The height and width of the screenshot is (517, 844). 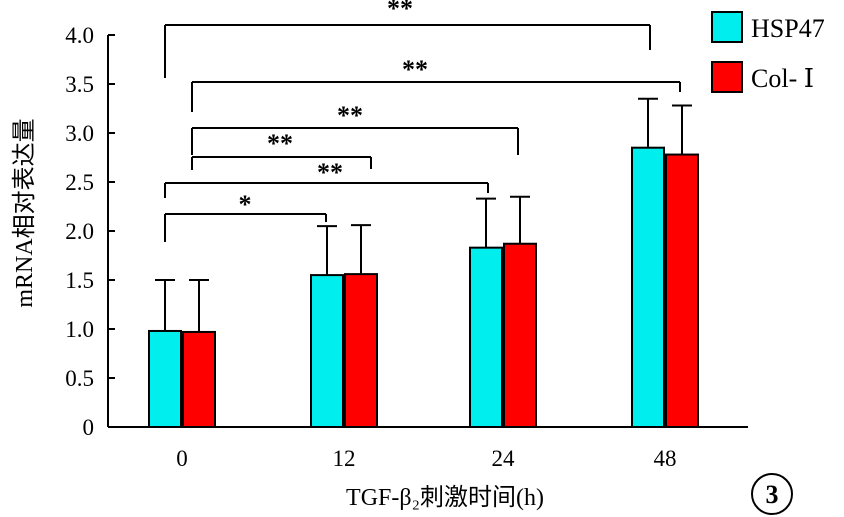 What do you see at coordinates (445, 497) in the screenshot?
I see `x-axis-title: TGF-β₂刺激时间(h)` at bounding box center [445, 497].